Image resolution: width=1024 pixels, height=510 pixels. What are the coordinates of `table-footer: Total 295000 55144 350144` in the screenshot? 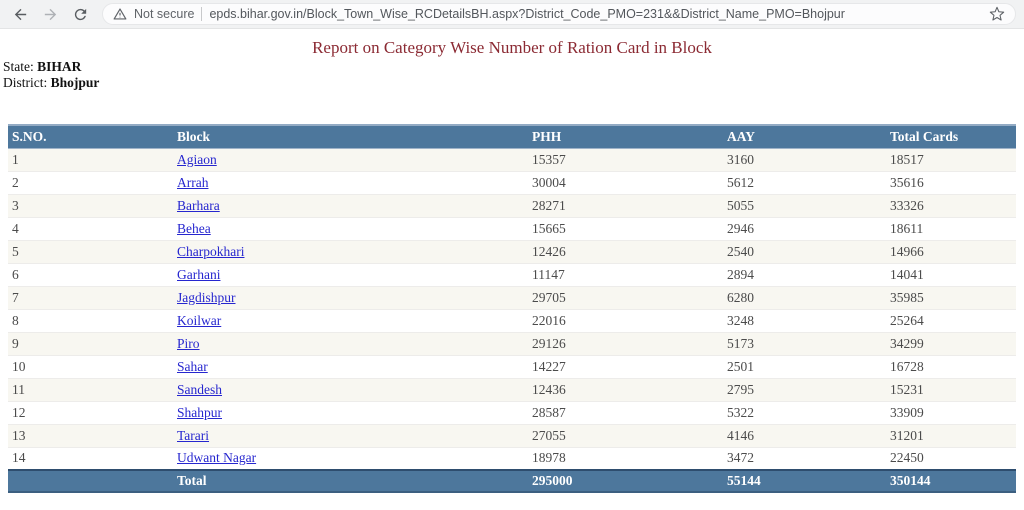 It's located at (512, 481).